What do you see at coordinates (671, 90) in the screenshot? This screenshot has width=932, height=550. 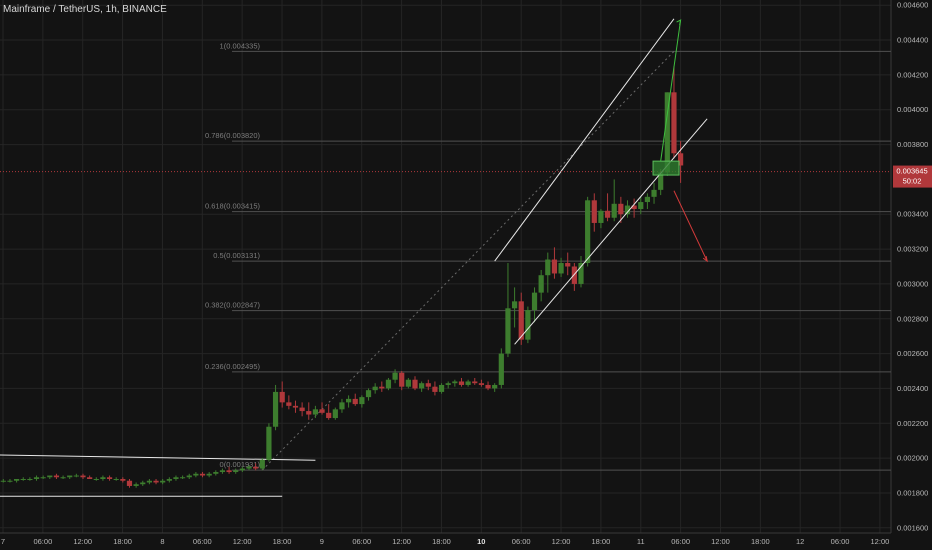 I see `bullish-projection-arrow` at bounding box center [671, 90].